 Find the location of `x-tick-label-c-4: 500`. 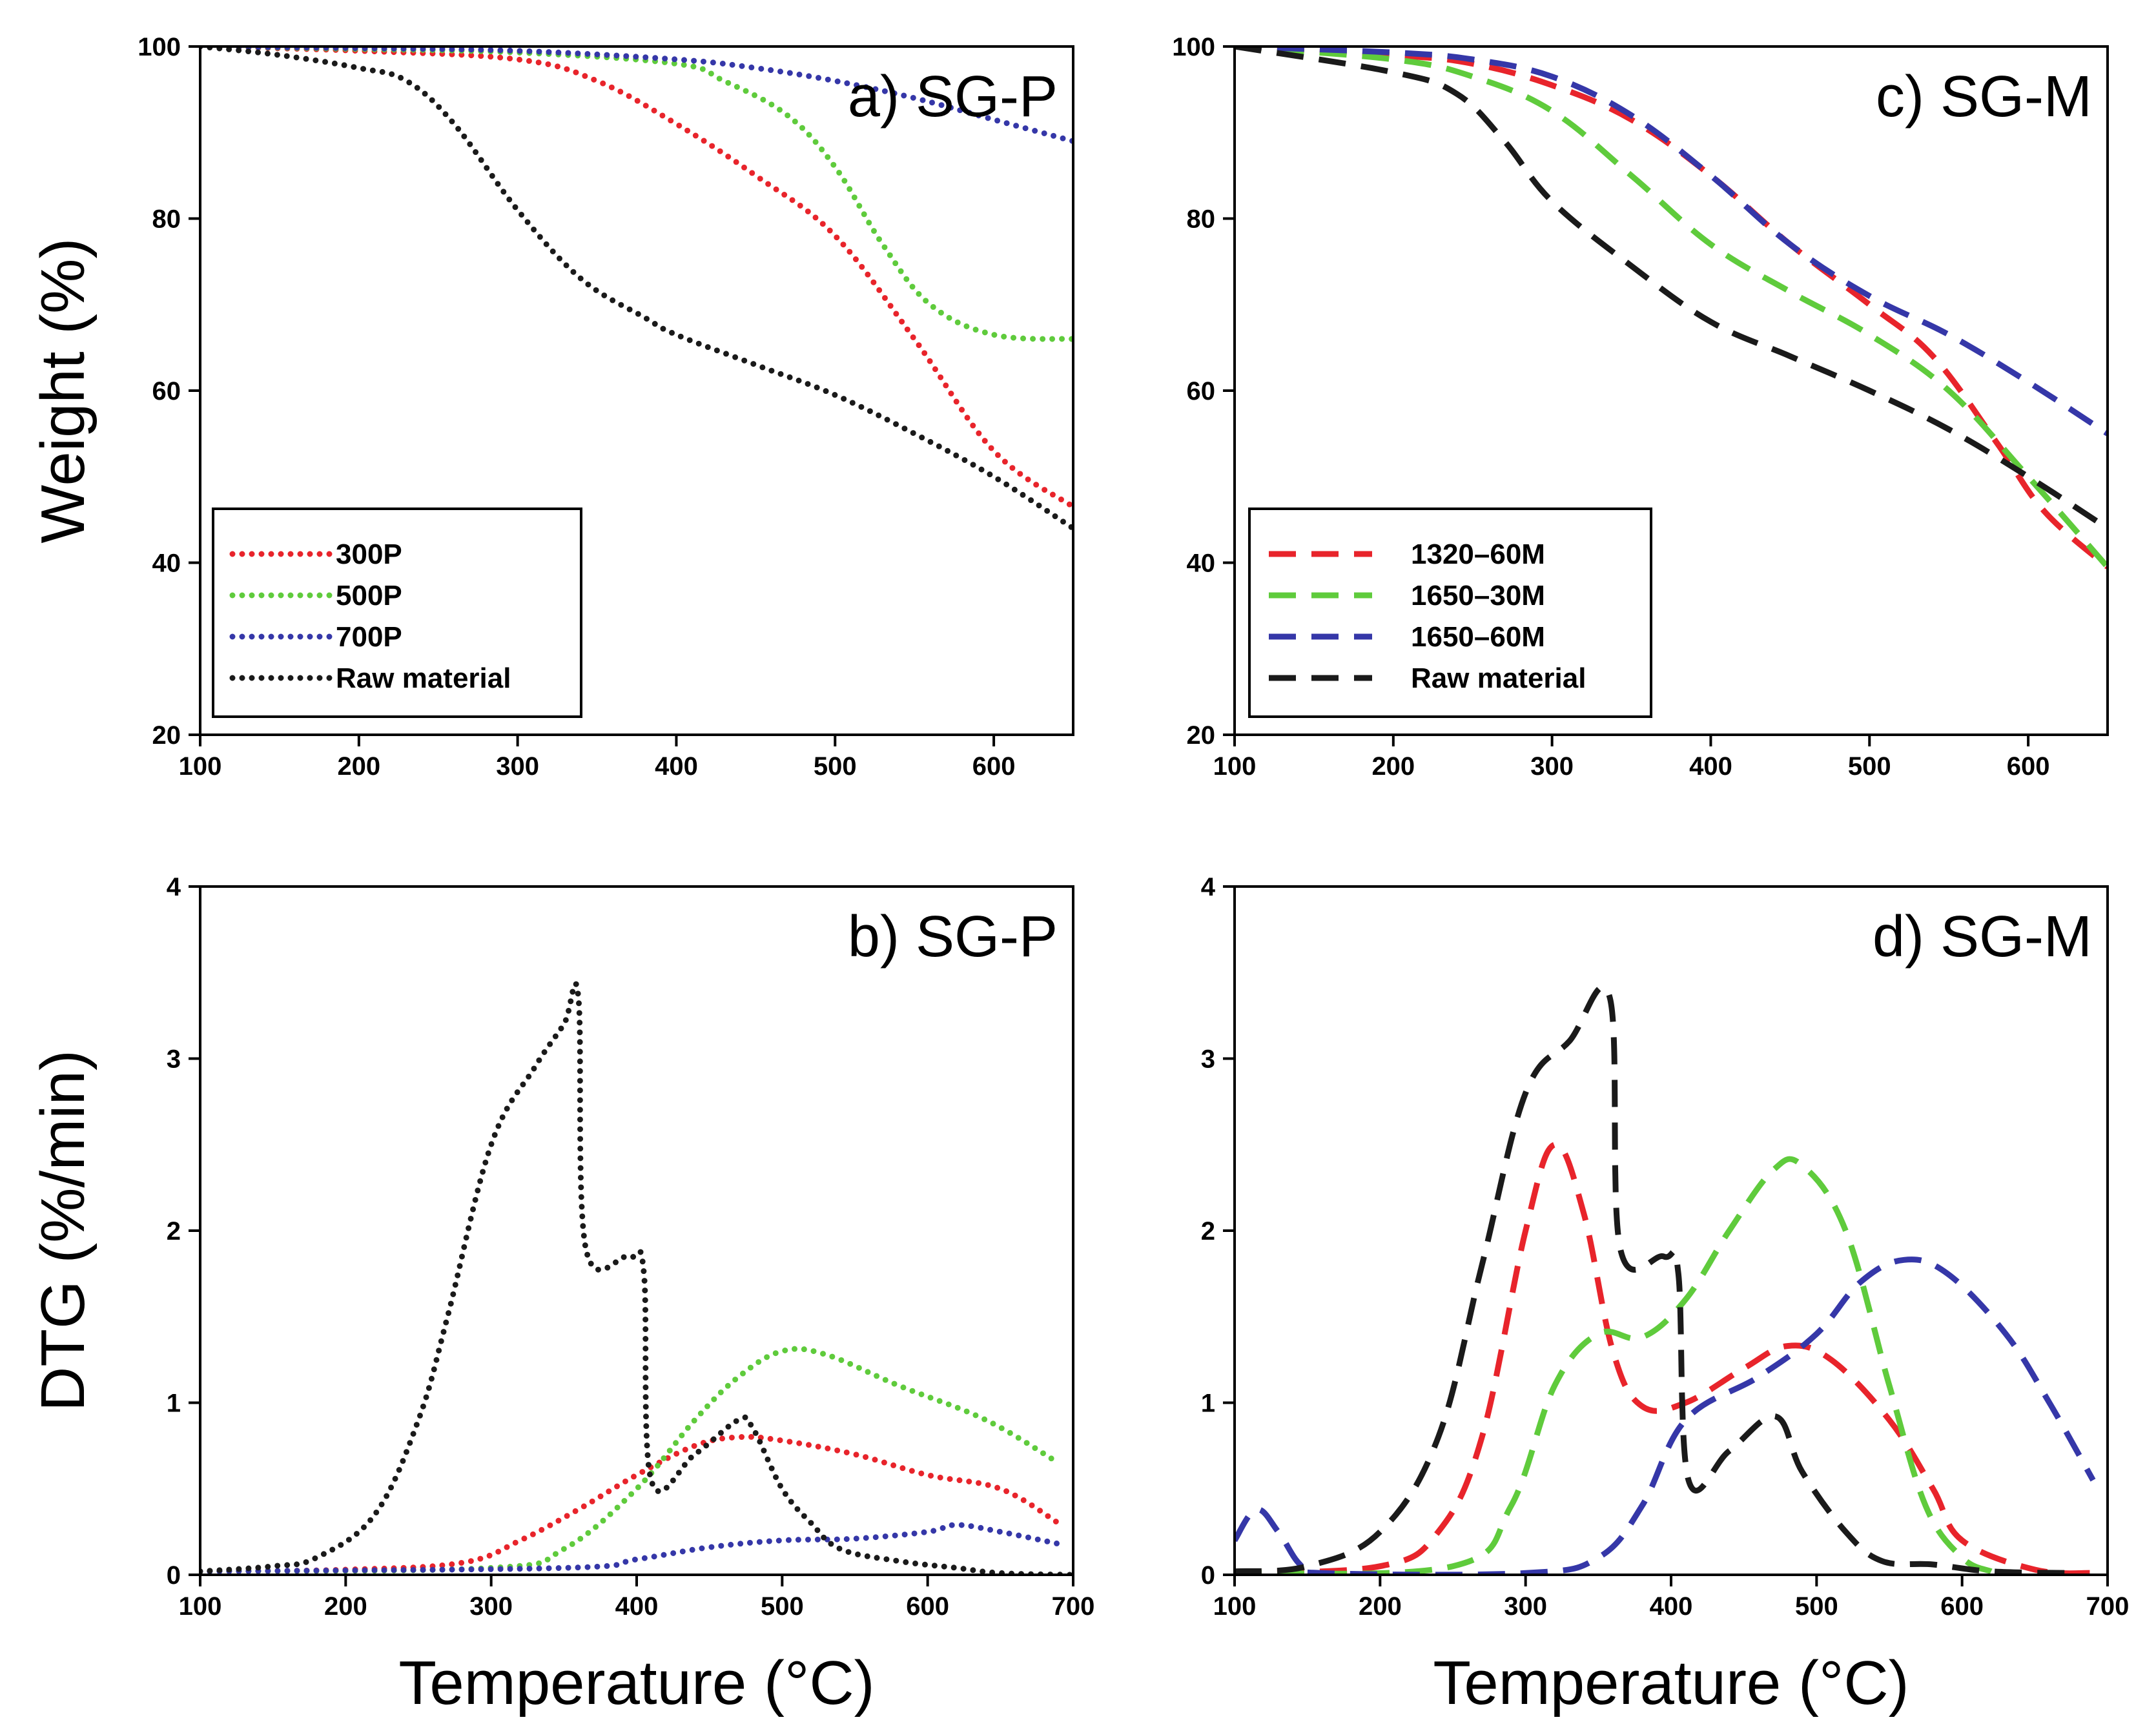

x-tick-label-c-4: 500 is located at coordinates (1869, 766).